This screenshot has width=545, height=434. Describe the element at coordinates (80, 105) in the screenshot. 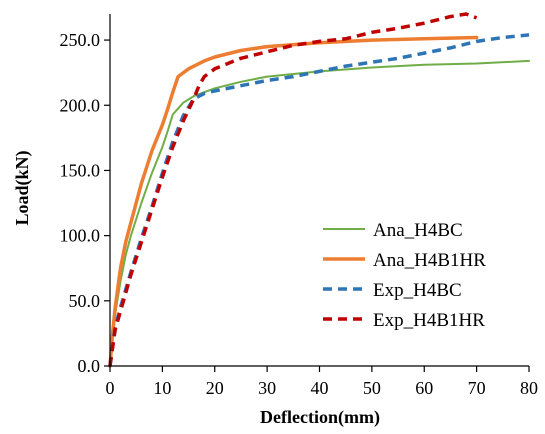

I see `y-tick-label: 200.0` at that location.